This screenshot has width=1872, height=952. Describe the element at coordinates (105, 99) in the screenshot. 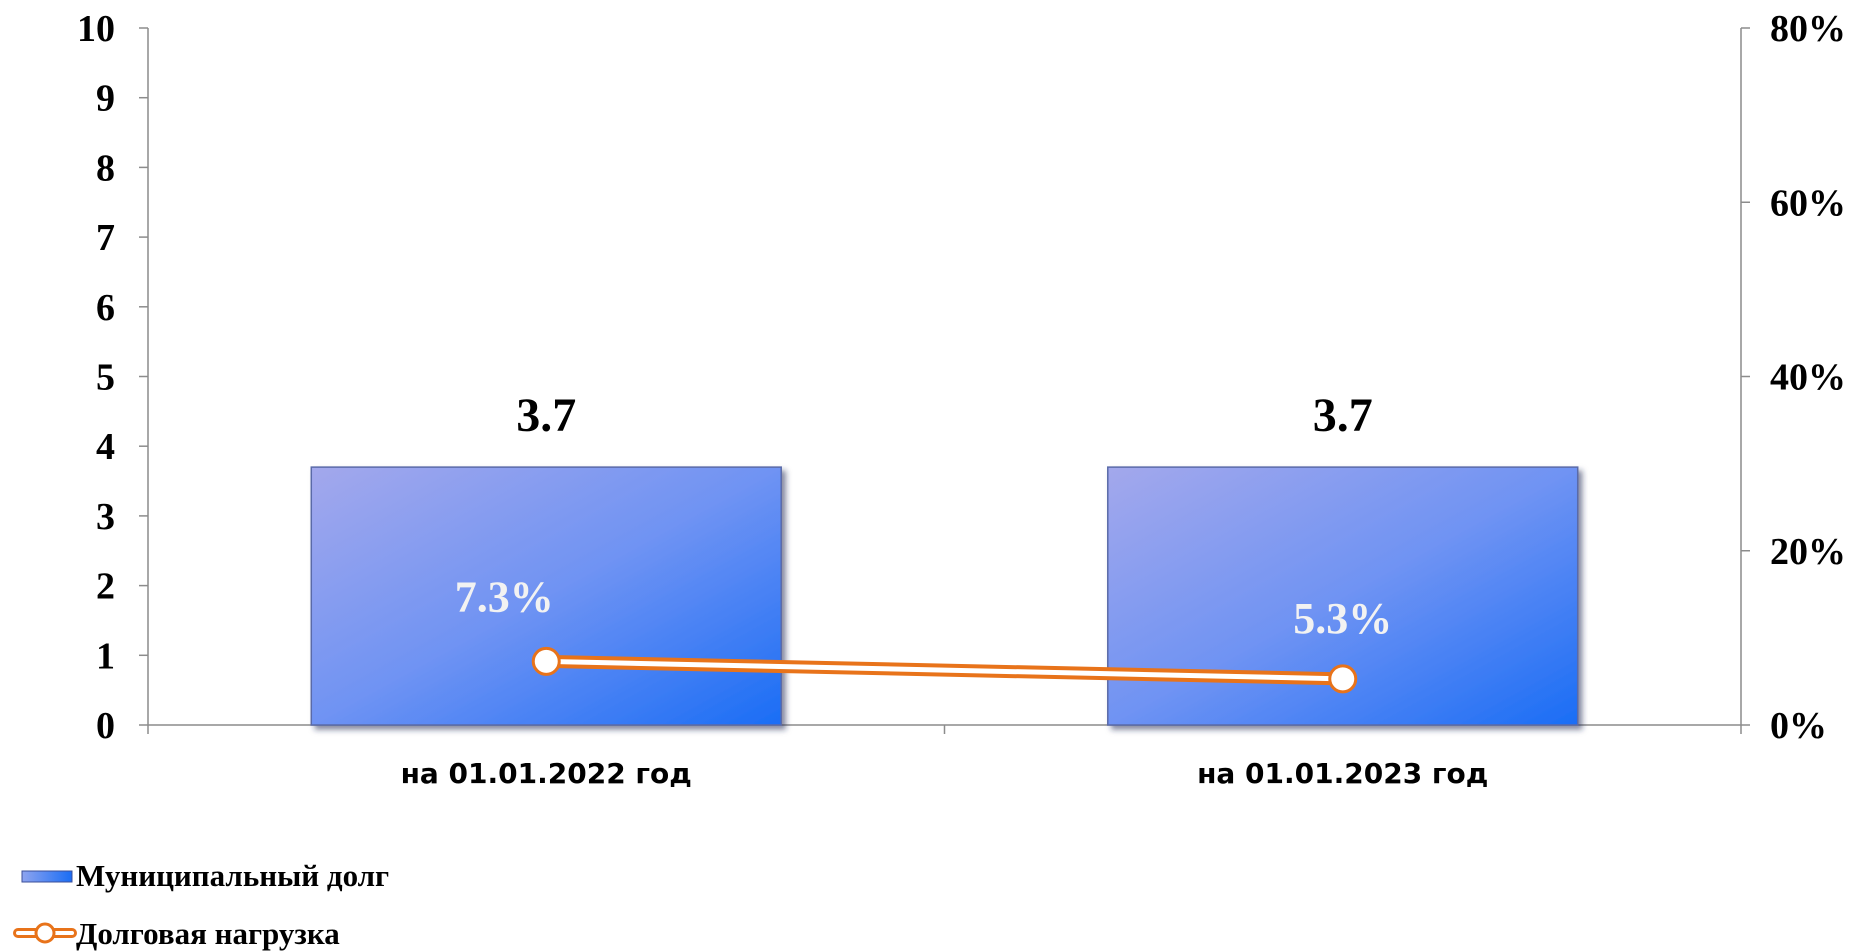

I see `y-left-tick-label: 9` at that location.